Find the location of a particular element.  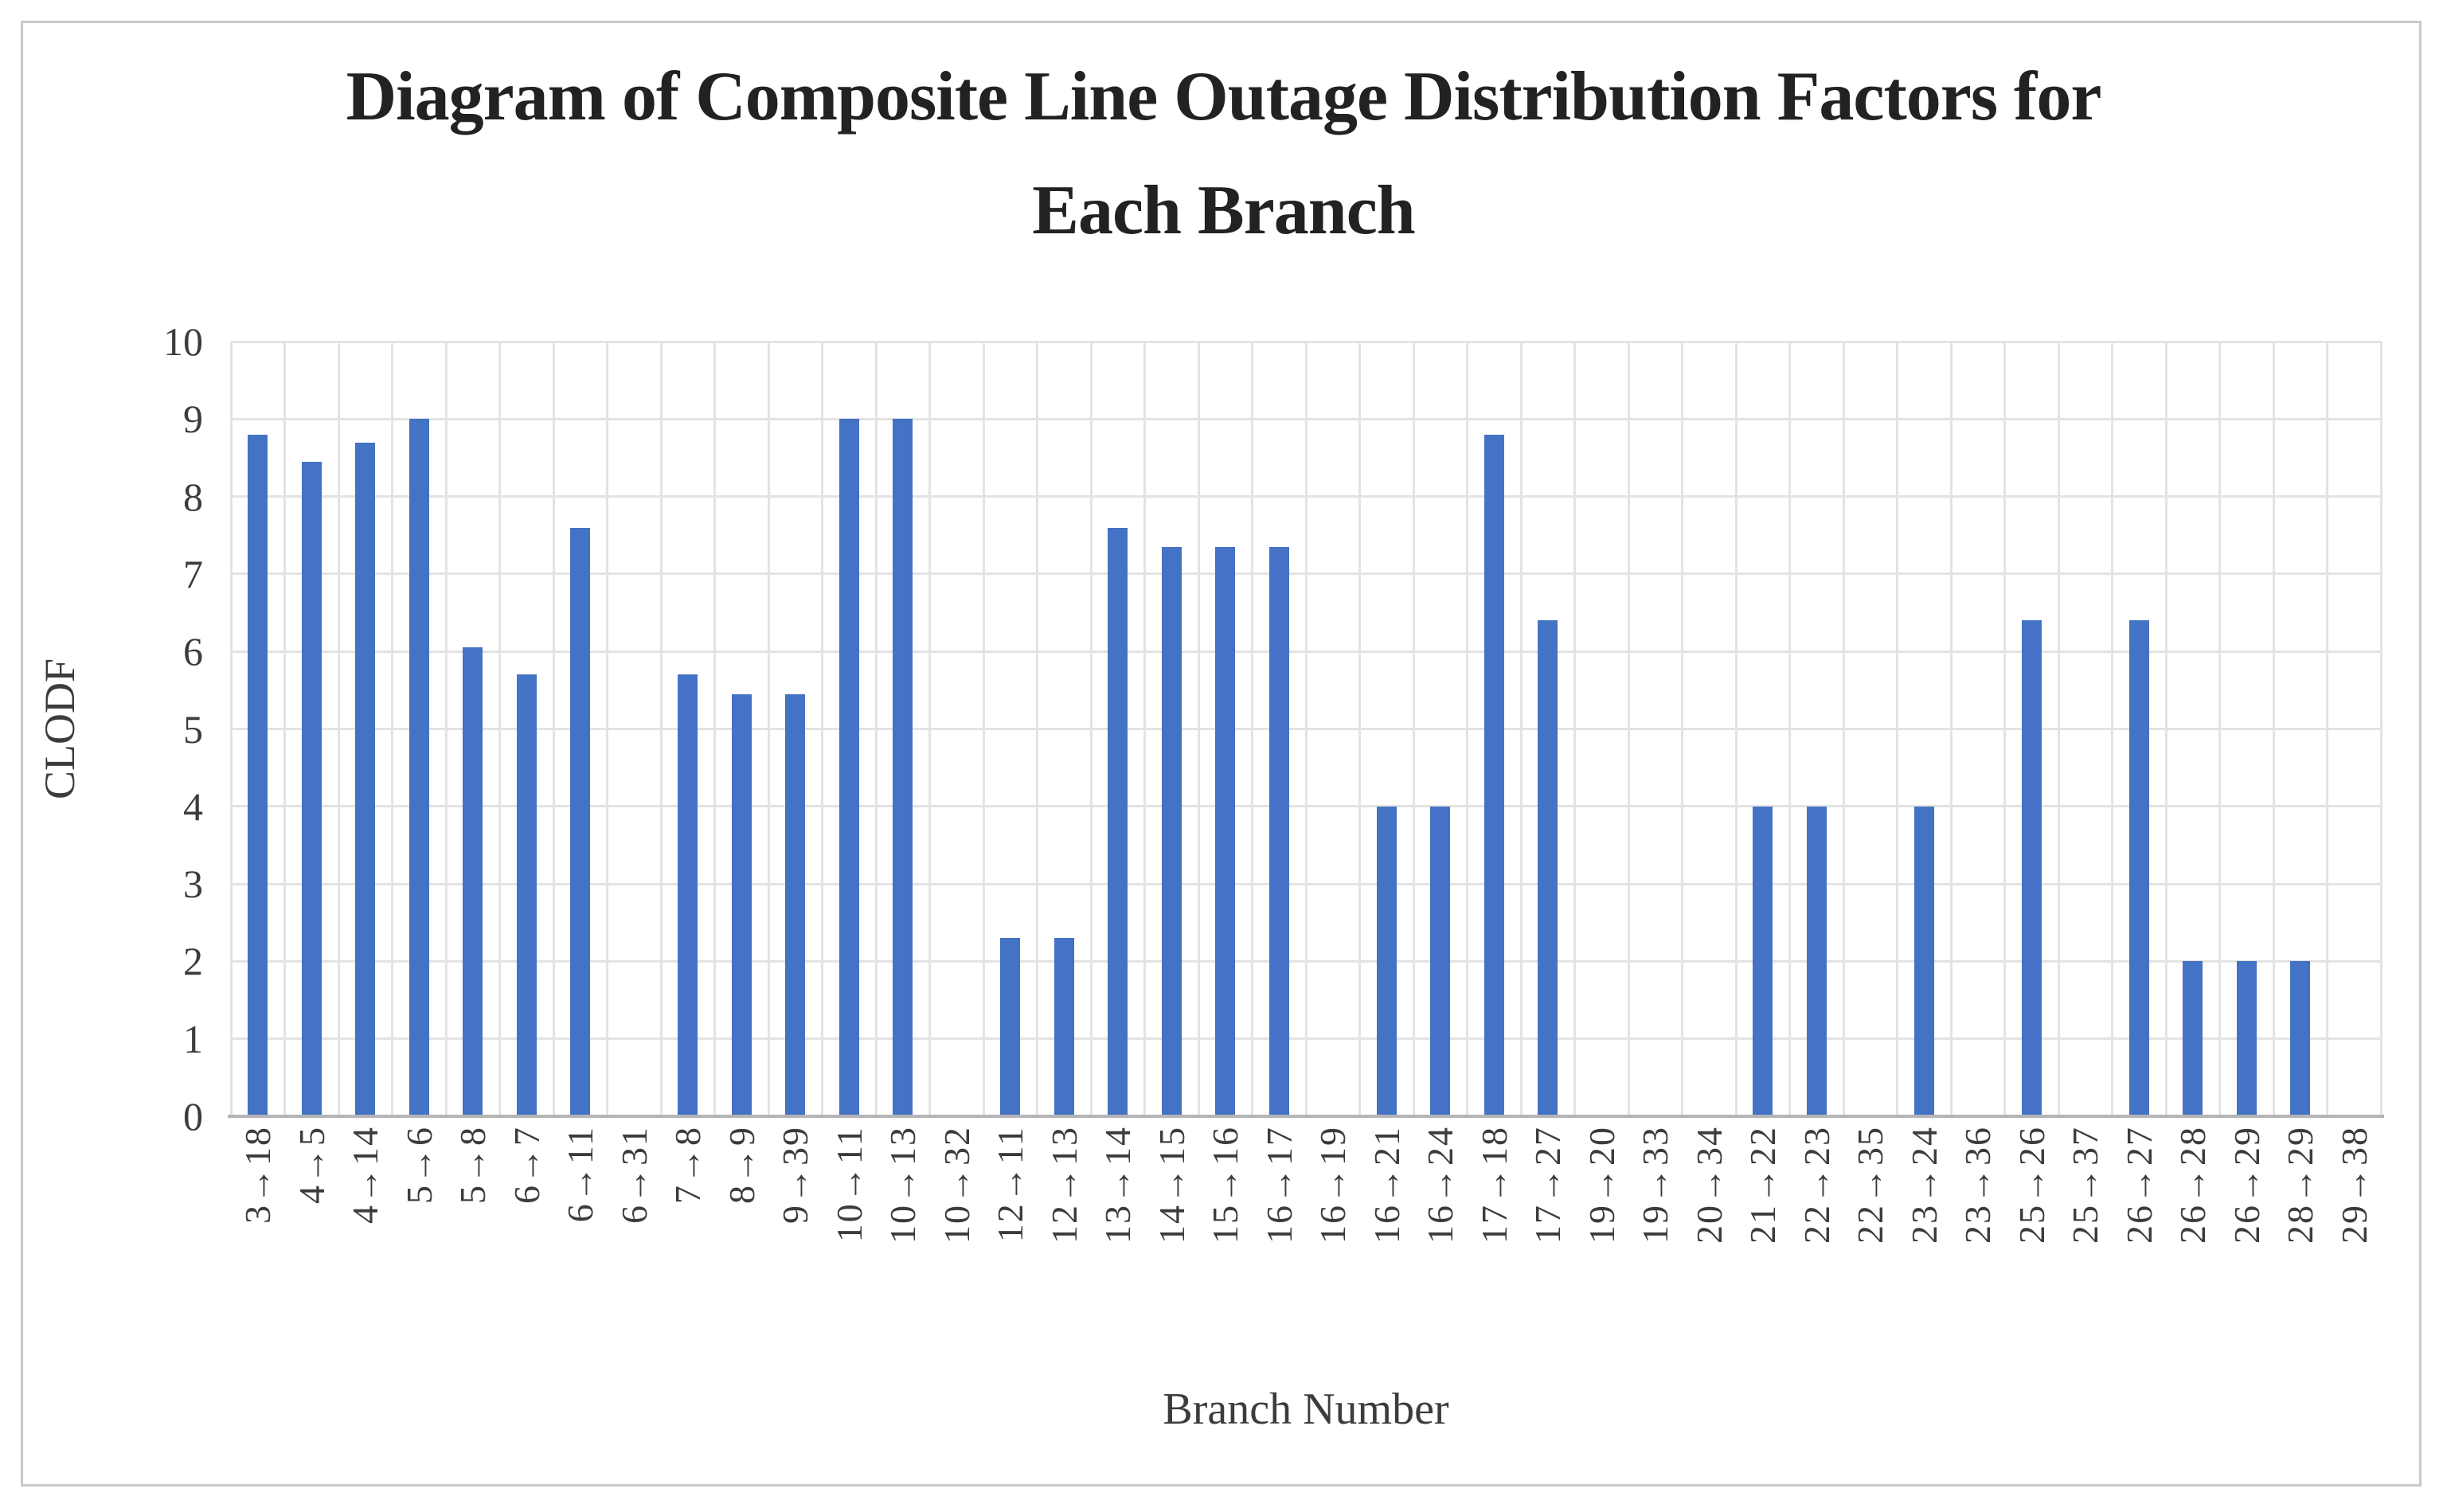

x-tick-12→11: 12→11 is located at coordinates (1011, 1257).